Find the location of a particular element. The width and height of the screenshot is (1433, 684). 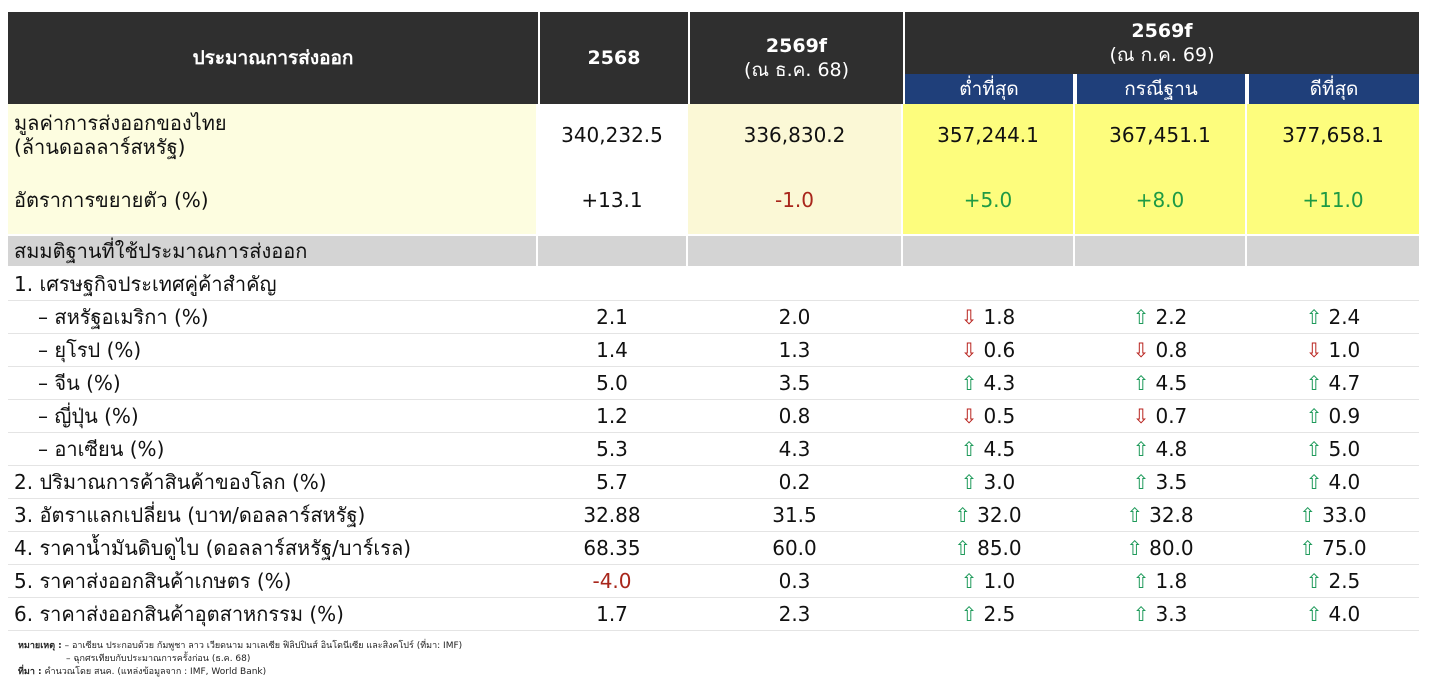

assumptions-blank-high is located at coordinates (1333, 251).